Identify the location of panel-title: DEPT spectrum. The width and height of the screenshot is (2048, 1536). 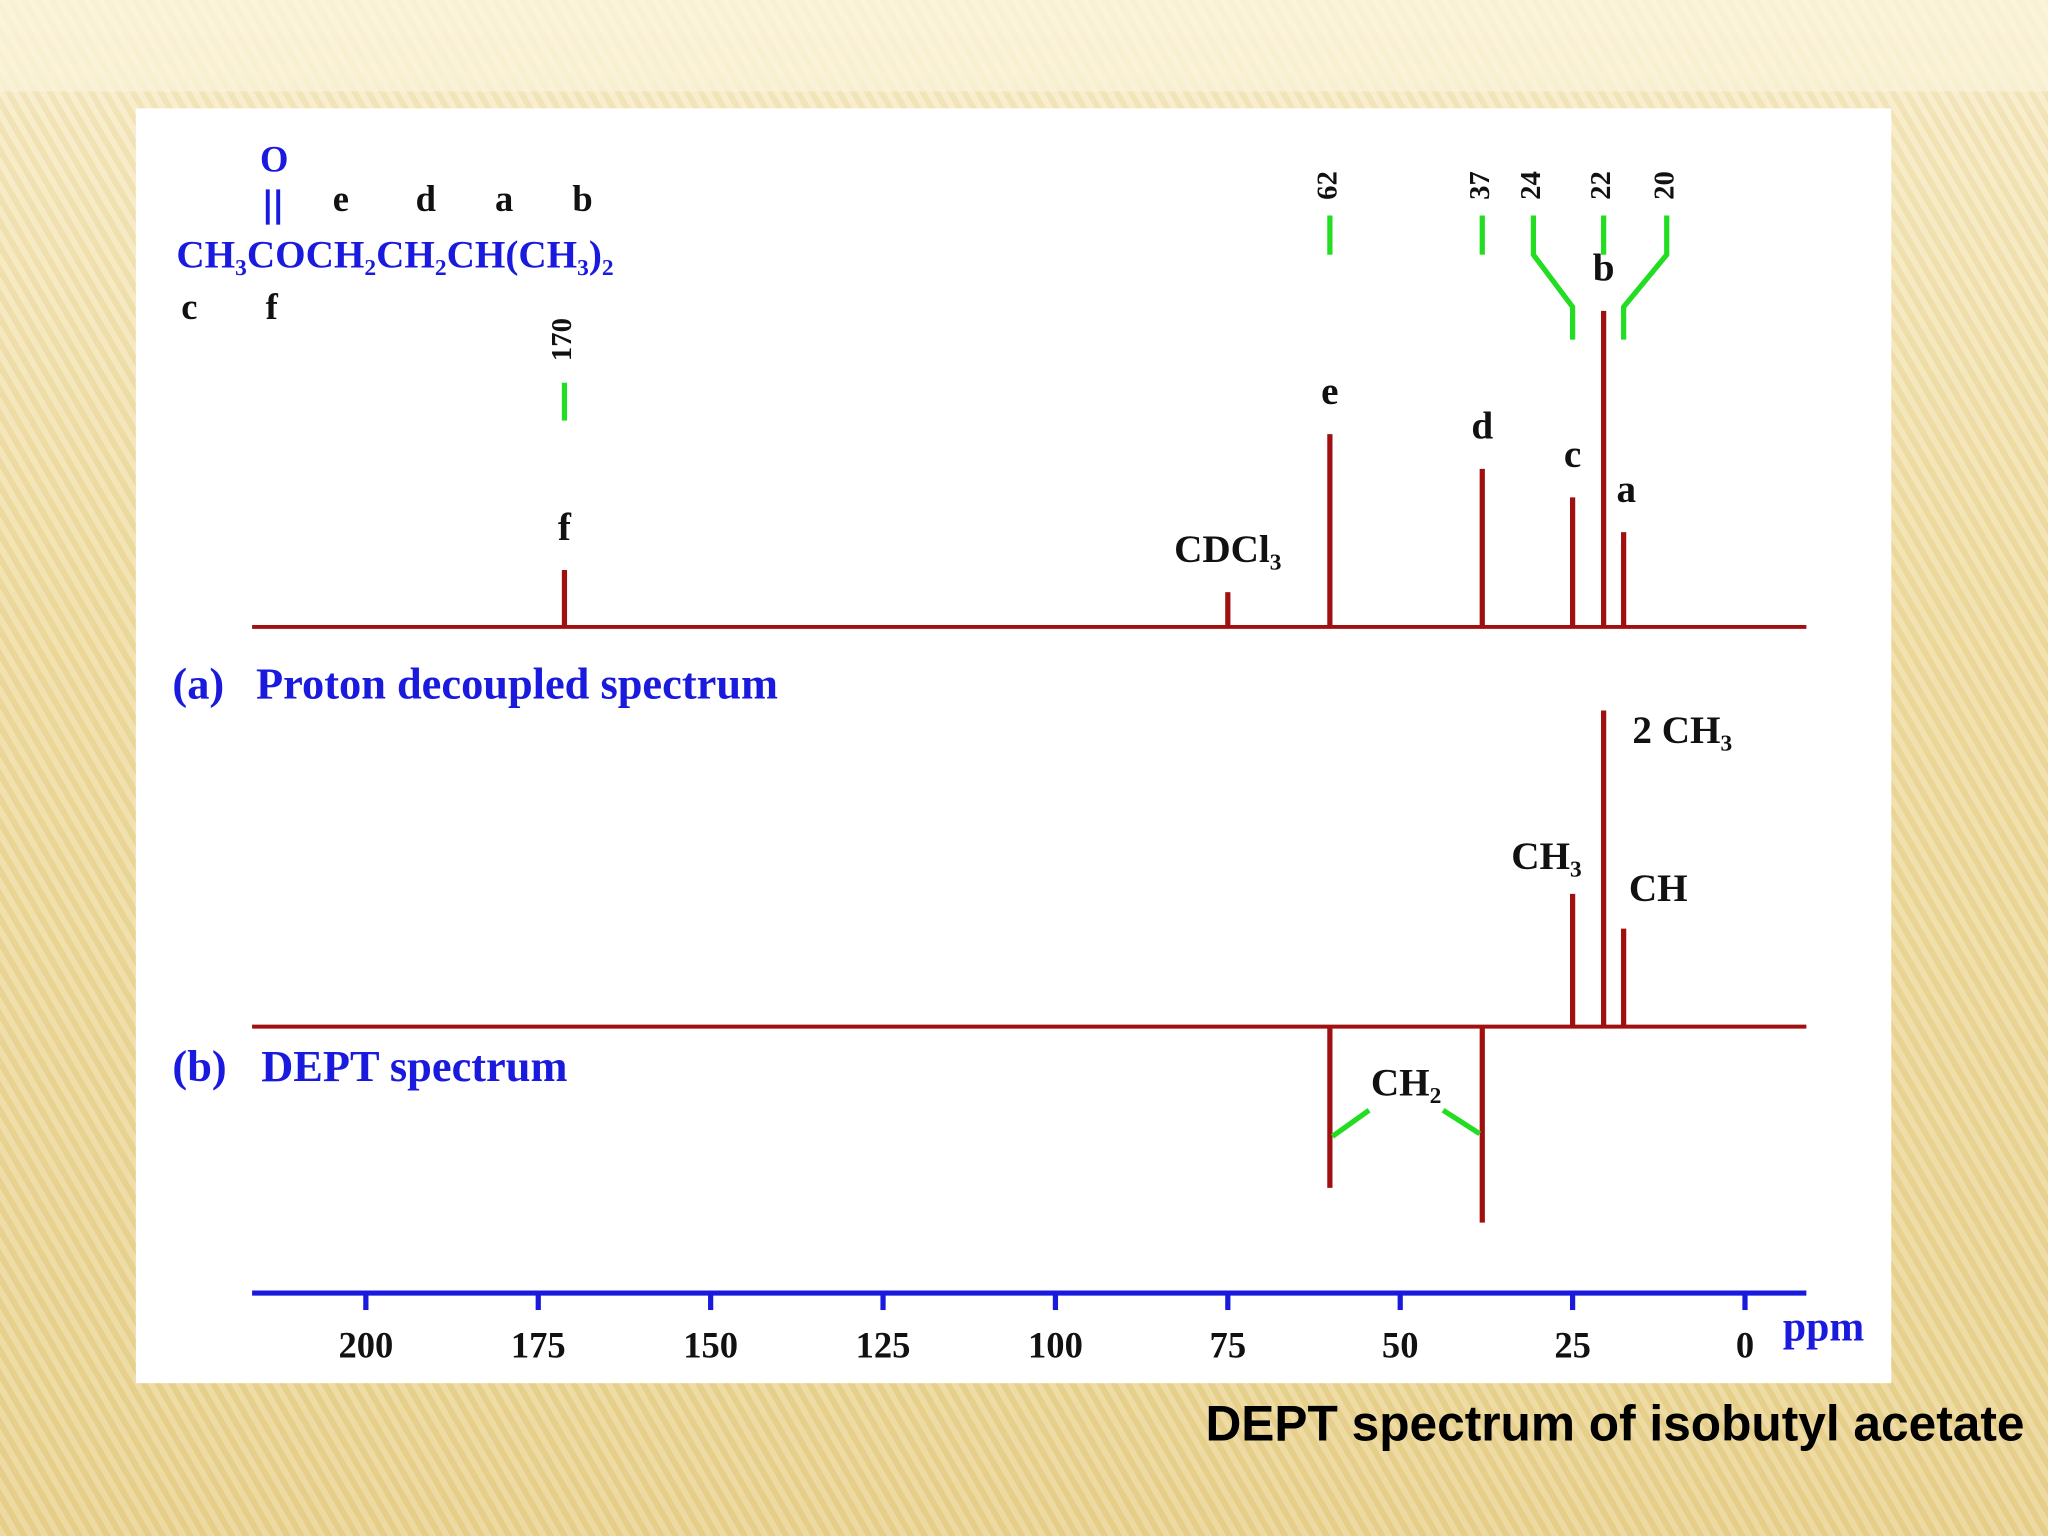
(414, 1066).